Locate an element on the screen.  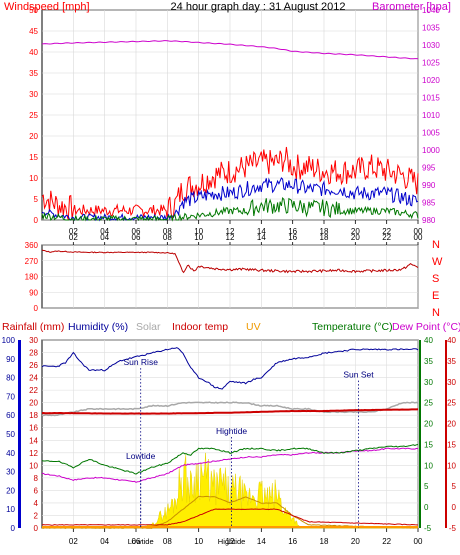
legend-entry: Humidity (%) is located at coordinates (98, 327).